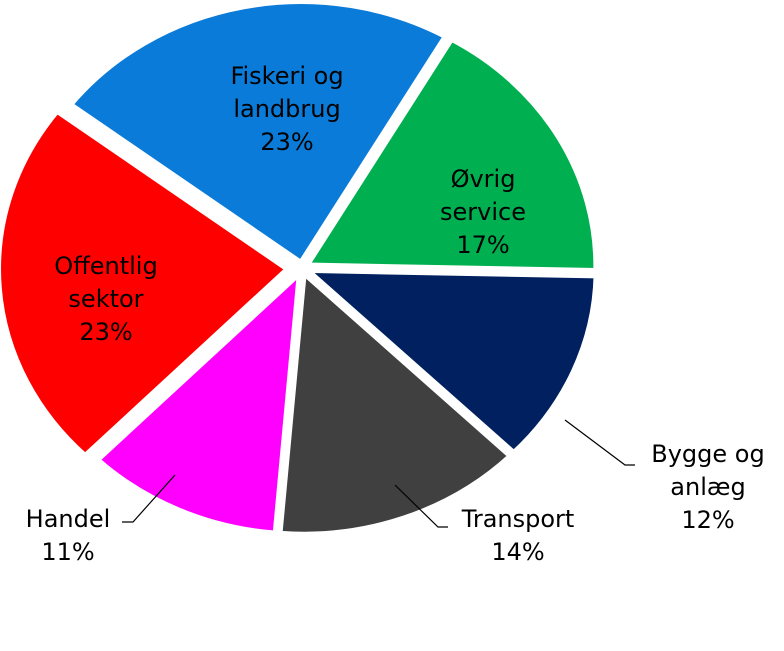 This screenshot has width=784, height=651. What do you see at coordinates (708, 520) in the screenshot?
I see `value-label: 12%` at bounding box center [708, 520].